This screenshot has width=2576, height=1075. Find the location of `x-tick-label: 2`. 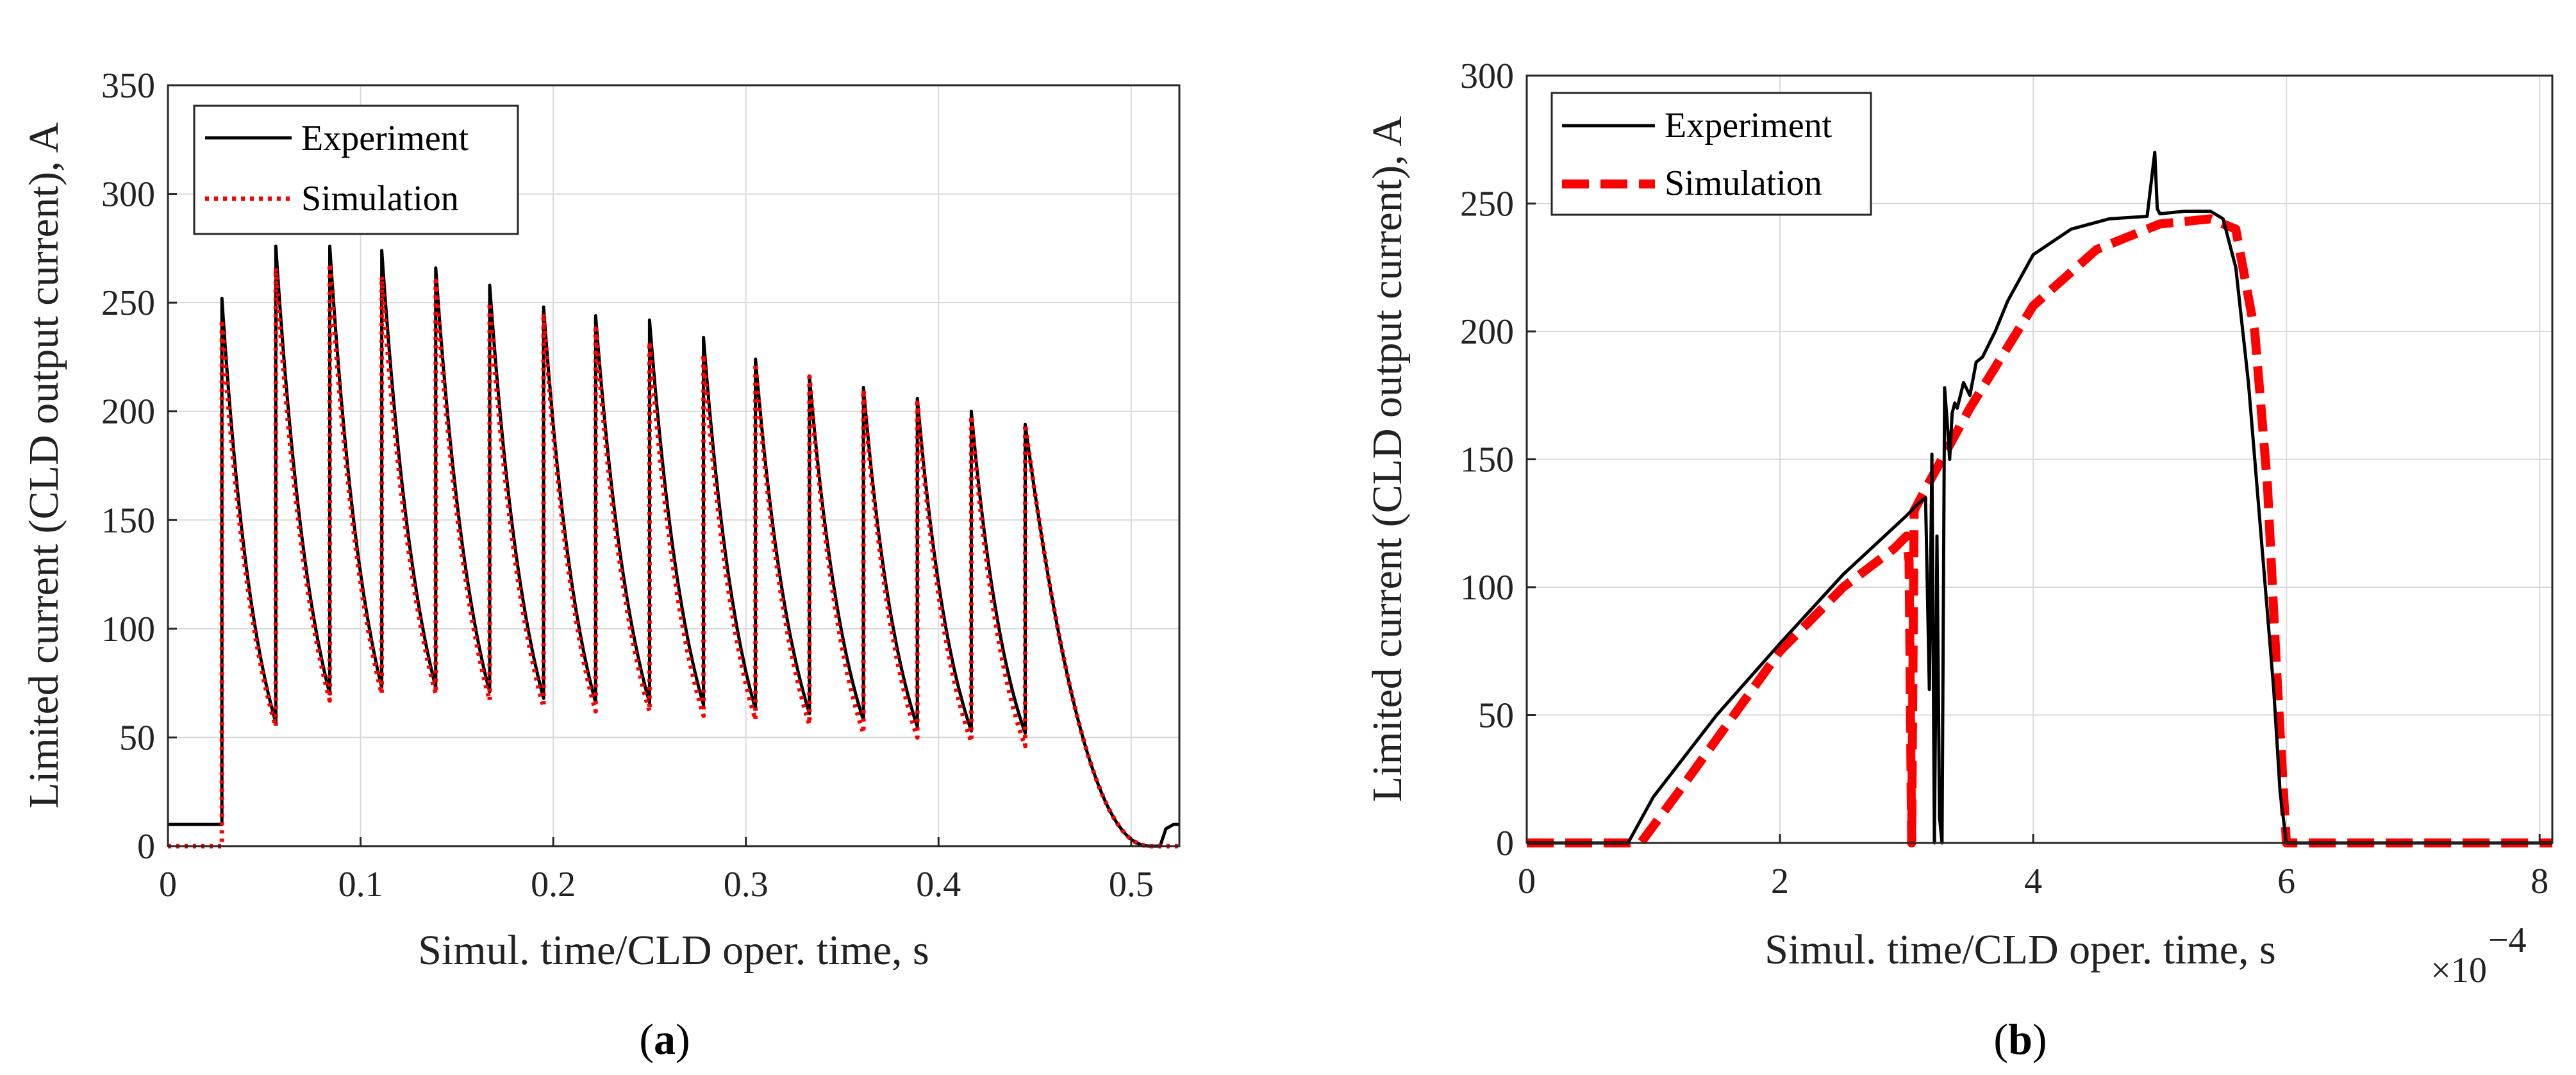

x-tick-label: 2 is located at coordinates (1780, 882).